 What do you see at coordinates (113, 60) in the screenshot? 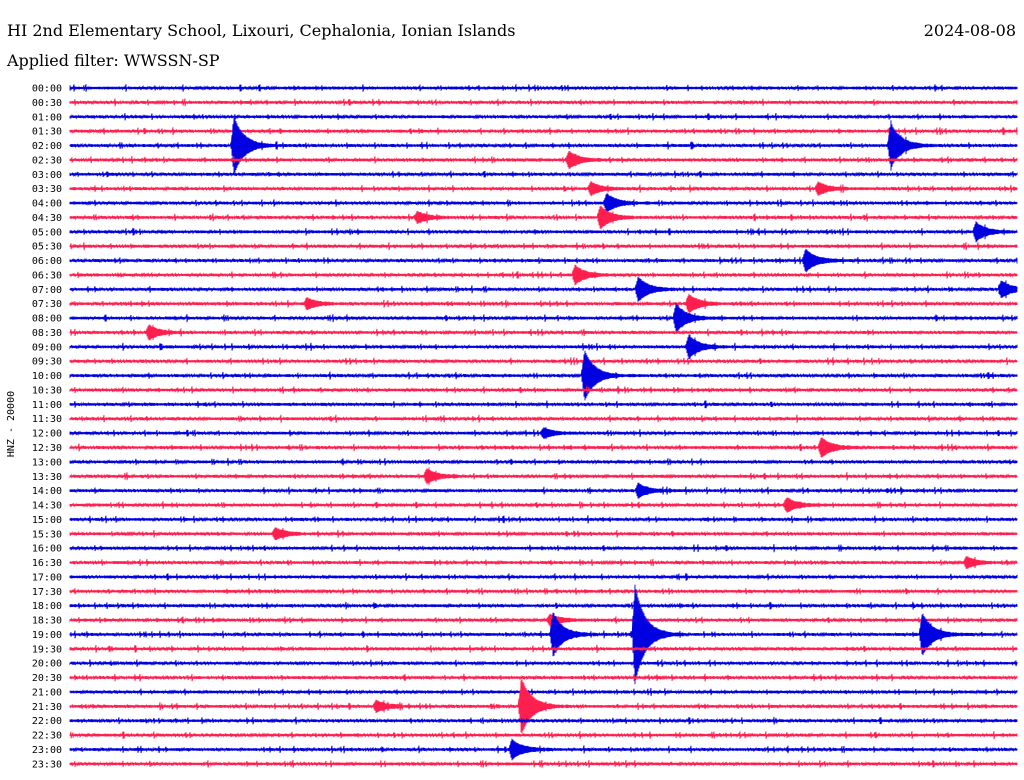
I see `filter-label: Applied filter: WWSSN-SP` at bounding box center [113, 60].